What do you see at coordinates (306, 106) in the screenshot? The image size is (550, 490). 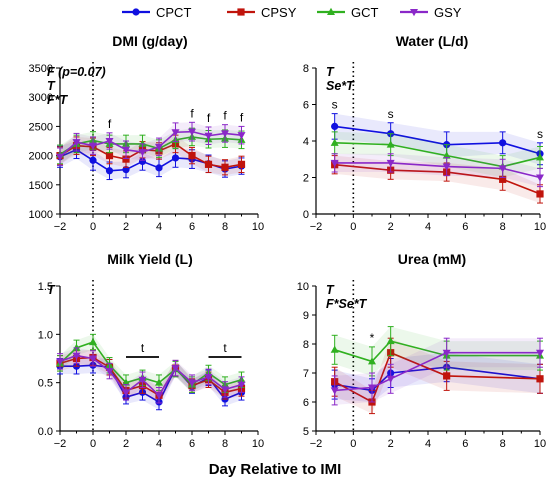 I see `y-tick-label: 6` at bounding box center [306, 106].